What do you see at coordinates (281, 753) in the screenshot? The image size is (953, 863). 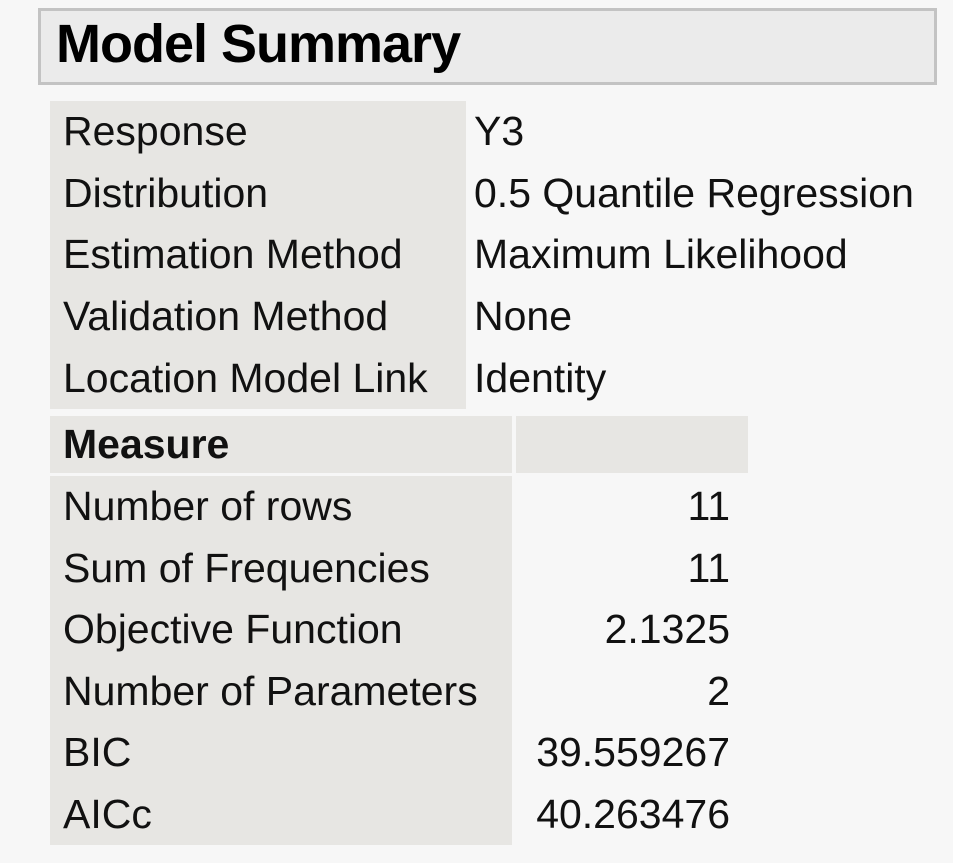 I see `measure-label-bic: BIC` at bounding box center [281, 753].